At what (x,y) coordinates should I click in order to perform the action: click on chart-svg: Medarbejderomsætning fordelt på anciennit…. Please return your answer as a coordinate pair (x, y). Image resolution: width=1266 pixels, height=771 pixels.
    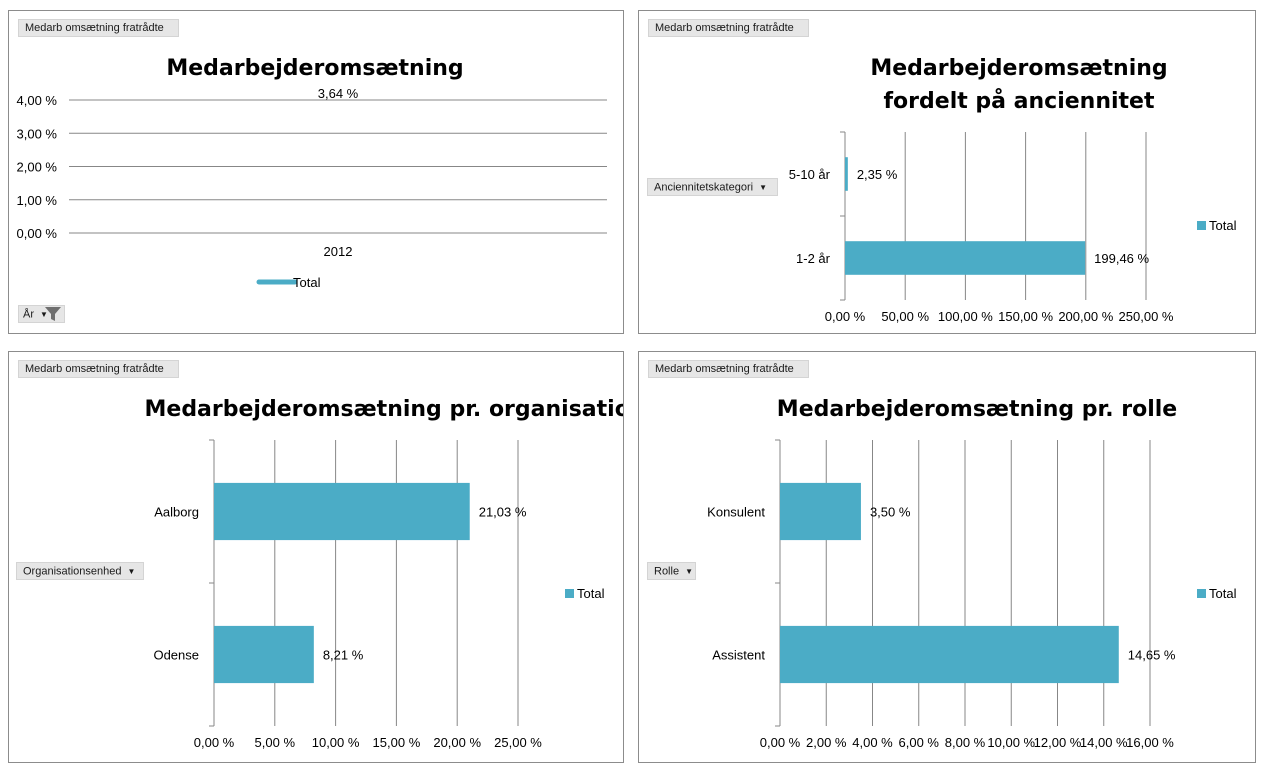
    Looking at the image, I should click on (1013, 190).